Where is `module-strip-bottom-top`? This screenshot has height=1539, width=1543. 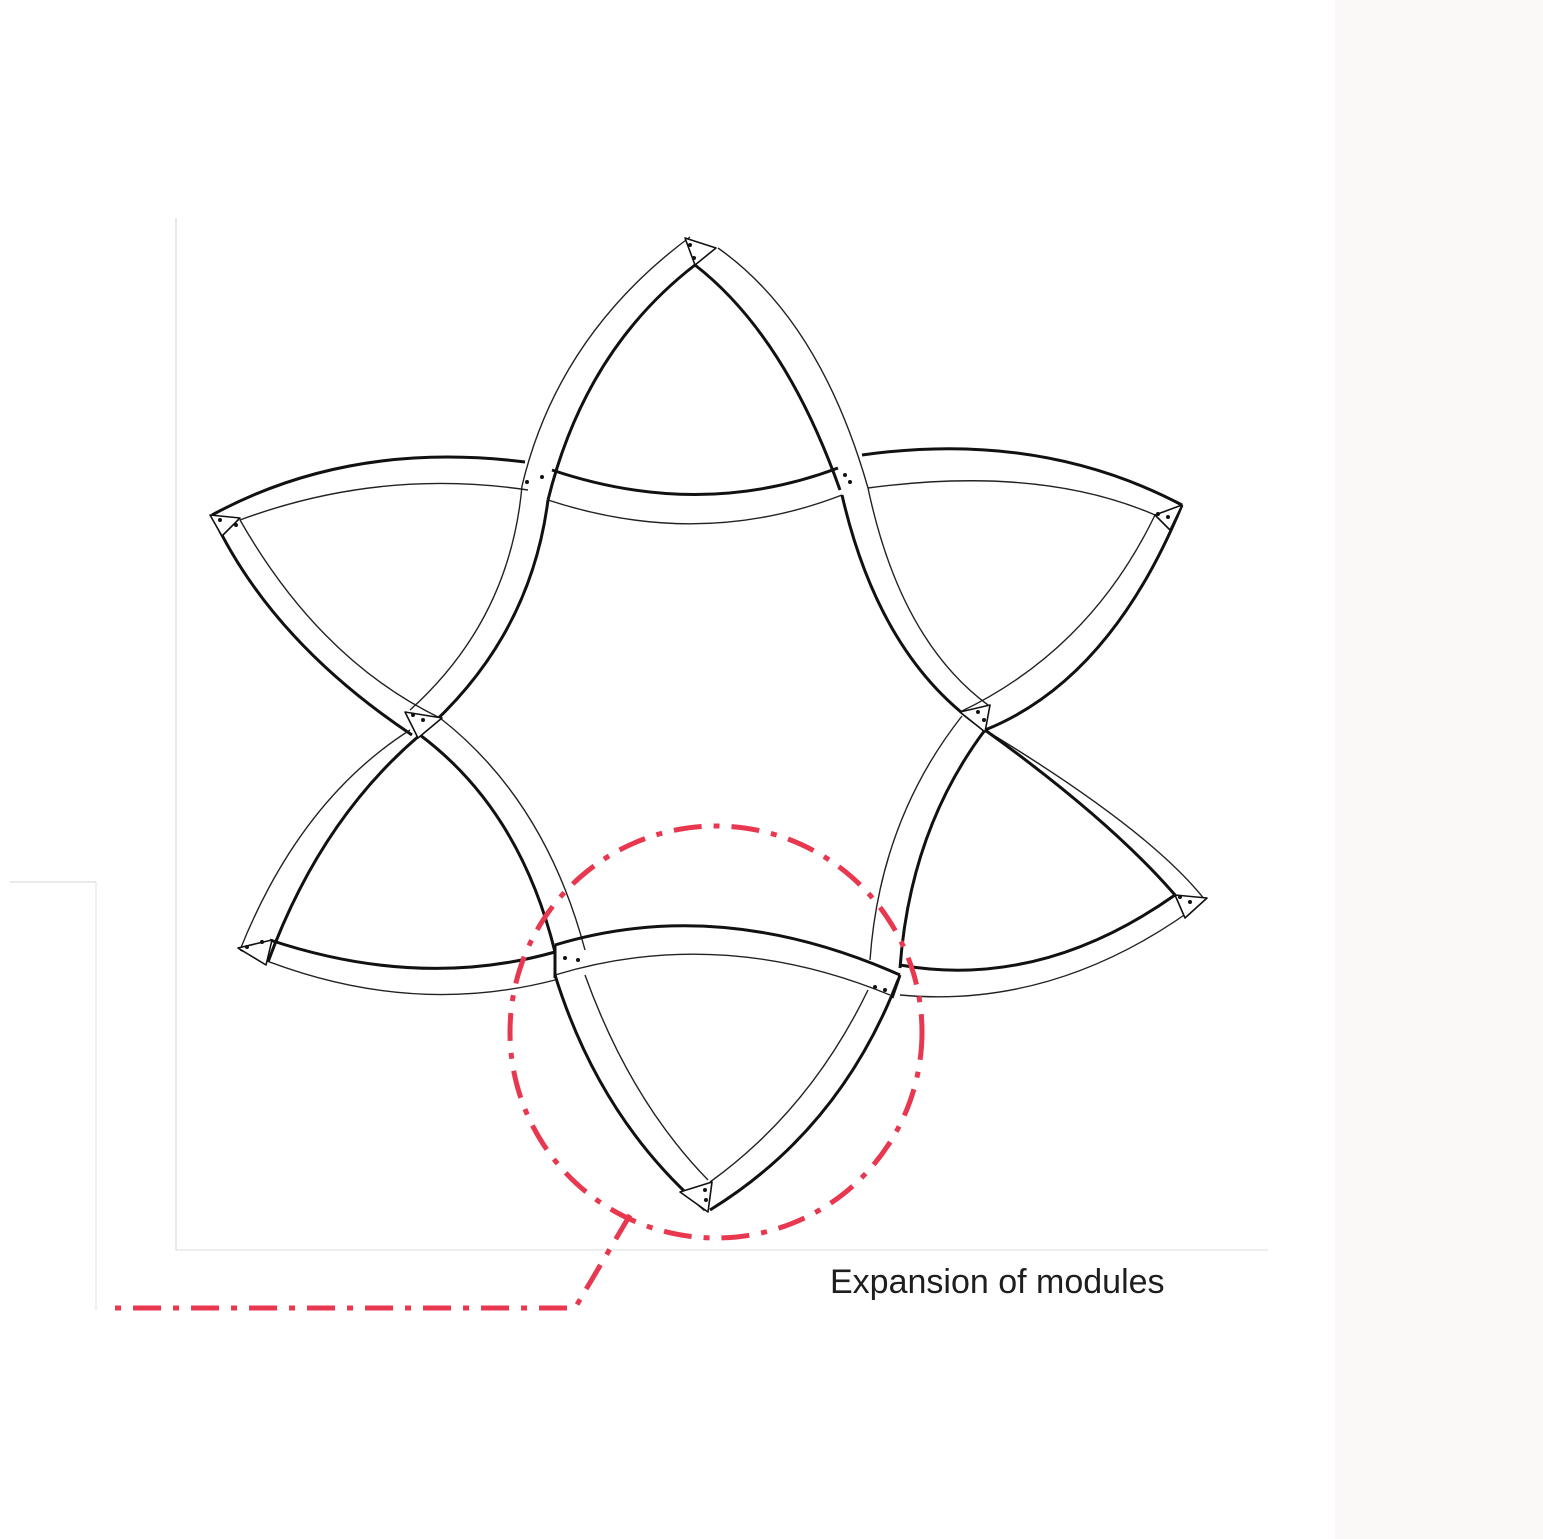 module-strip-bottom-top is located at coordinates (727, 960).